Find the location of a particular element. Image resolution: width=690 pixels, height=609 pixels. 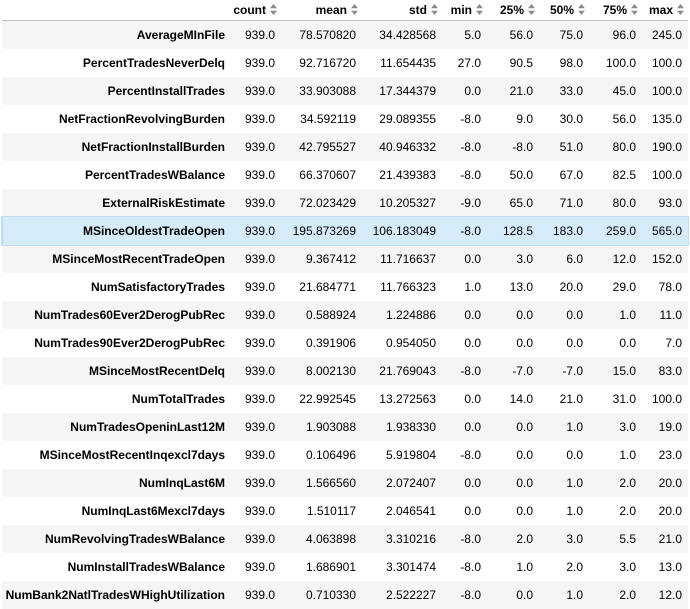

cell-max: 190.0 is located at coordinates (665, 146).